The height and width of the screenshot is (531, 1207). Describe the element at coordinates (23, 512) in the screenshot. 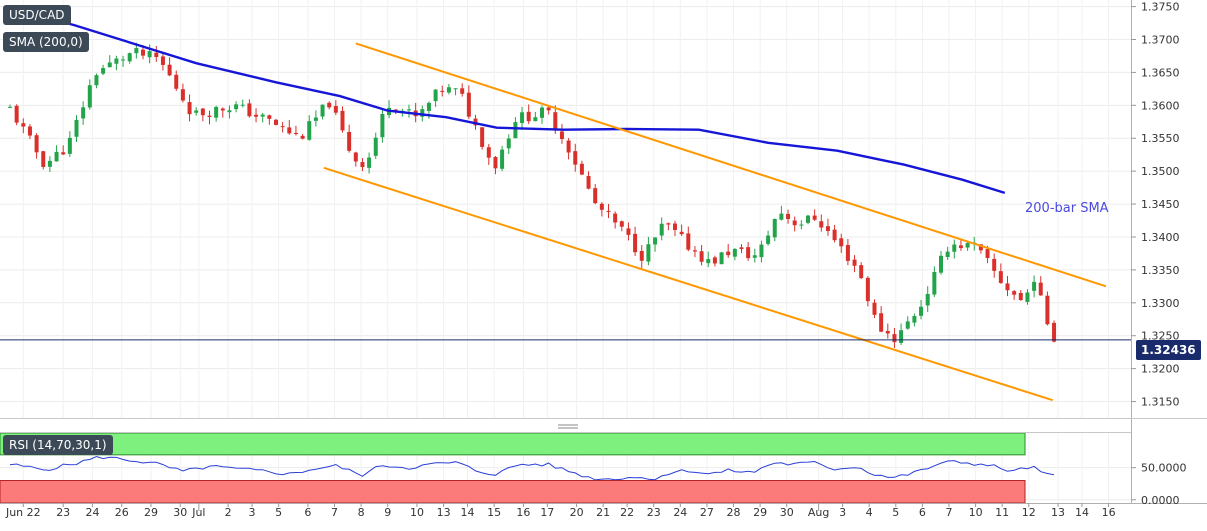

I see `x-tick-label: Jun 22` at that location.